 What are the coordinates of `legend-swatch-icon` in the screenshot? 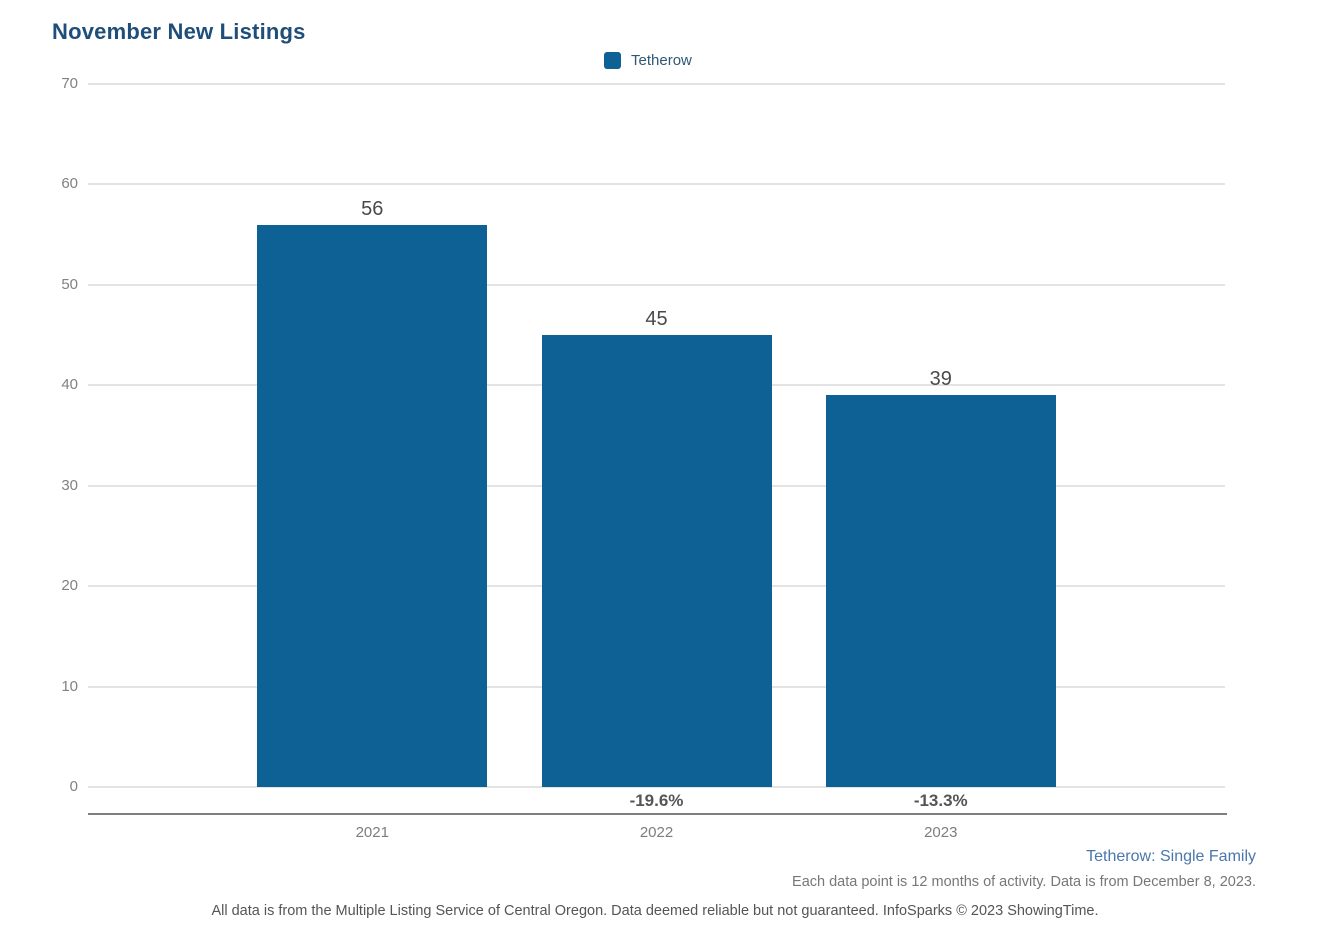 It's located at (612, 60).